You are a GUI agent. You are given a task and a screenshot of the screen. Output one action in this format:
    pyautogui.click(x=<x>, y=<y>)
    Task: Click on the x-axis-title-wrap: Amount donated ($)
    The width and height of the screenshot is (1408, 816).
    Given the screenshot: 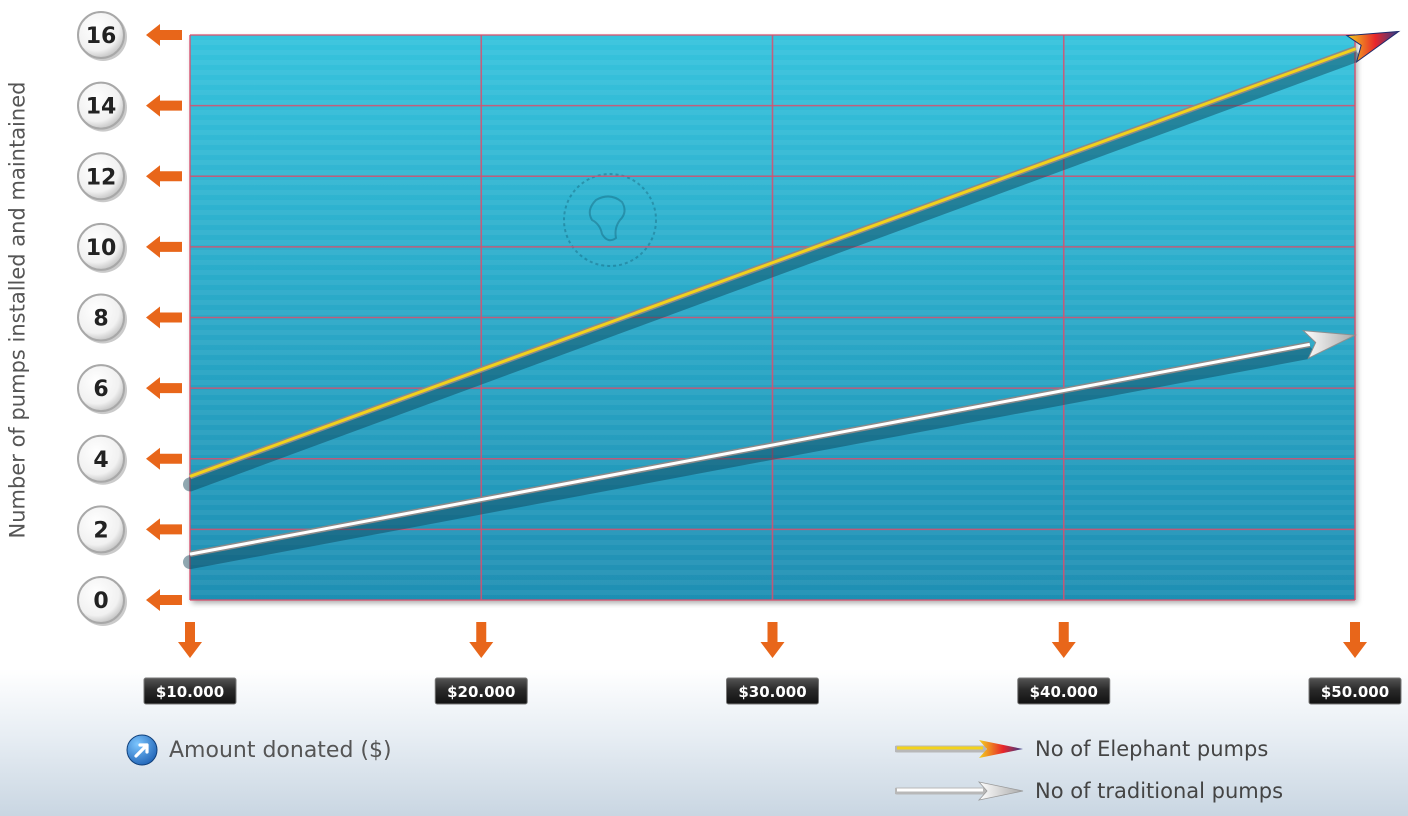 What is the action you would take?
    pyautogui.click(x=258, y=750)
    